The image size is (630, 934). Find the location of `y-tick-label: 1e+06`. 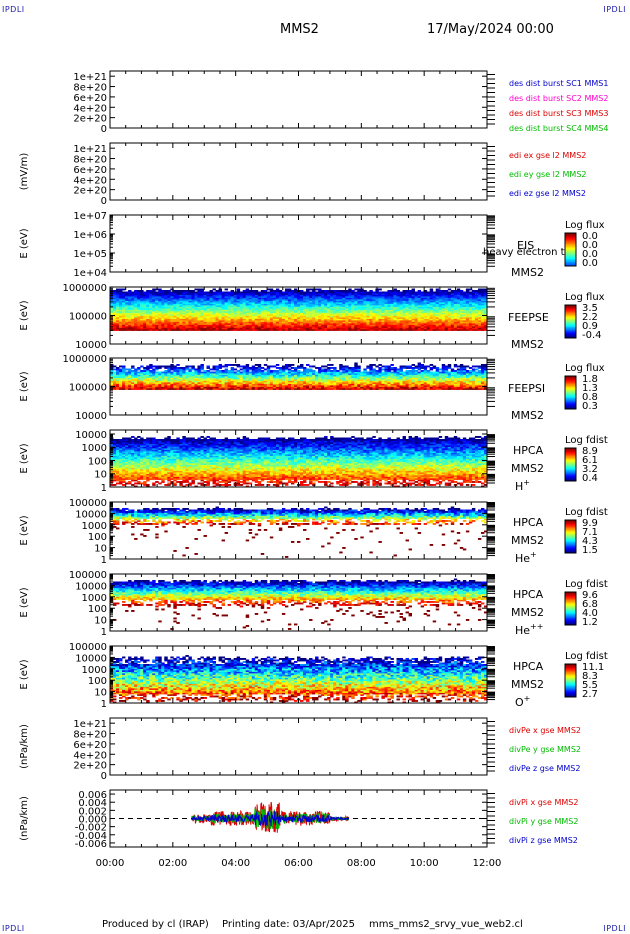

y-tick-label: 1e+06 is located at coordinates (90, 235).